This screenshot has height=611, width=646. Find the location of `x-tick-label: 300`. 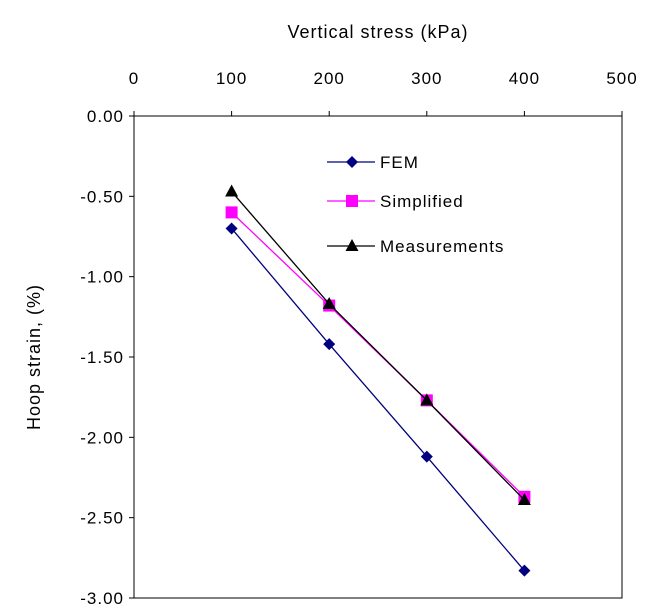

x-tick-label: 300 is located at coordinates (426, 78).